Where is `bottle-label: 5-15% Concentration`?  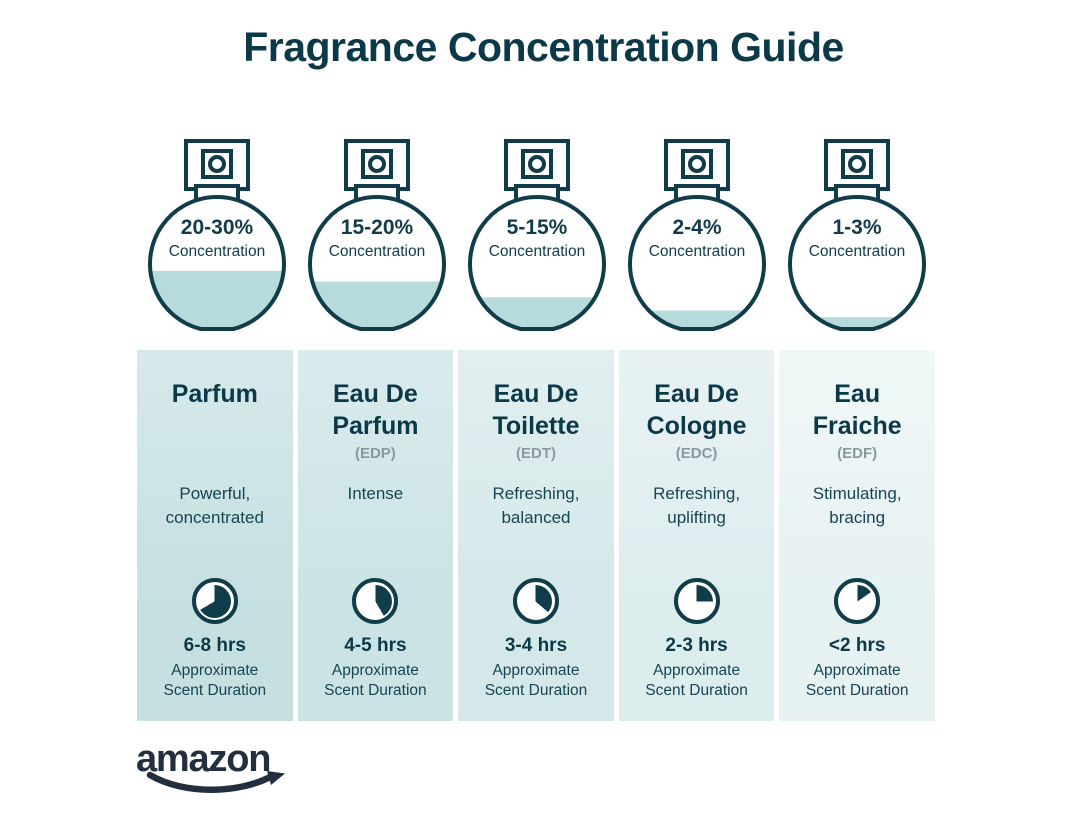 bottle-label: 5-15% Concentration is located at coordinates (537, 238).